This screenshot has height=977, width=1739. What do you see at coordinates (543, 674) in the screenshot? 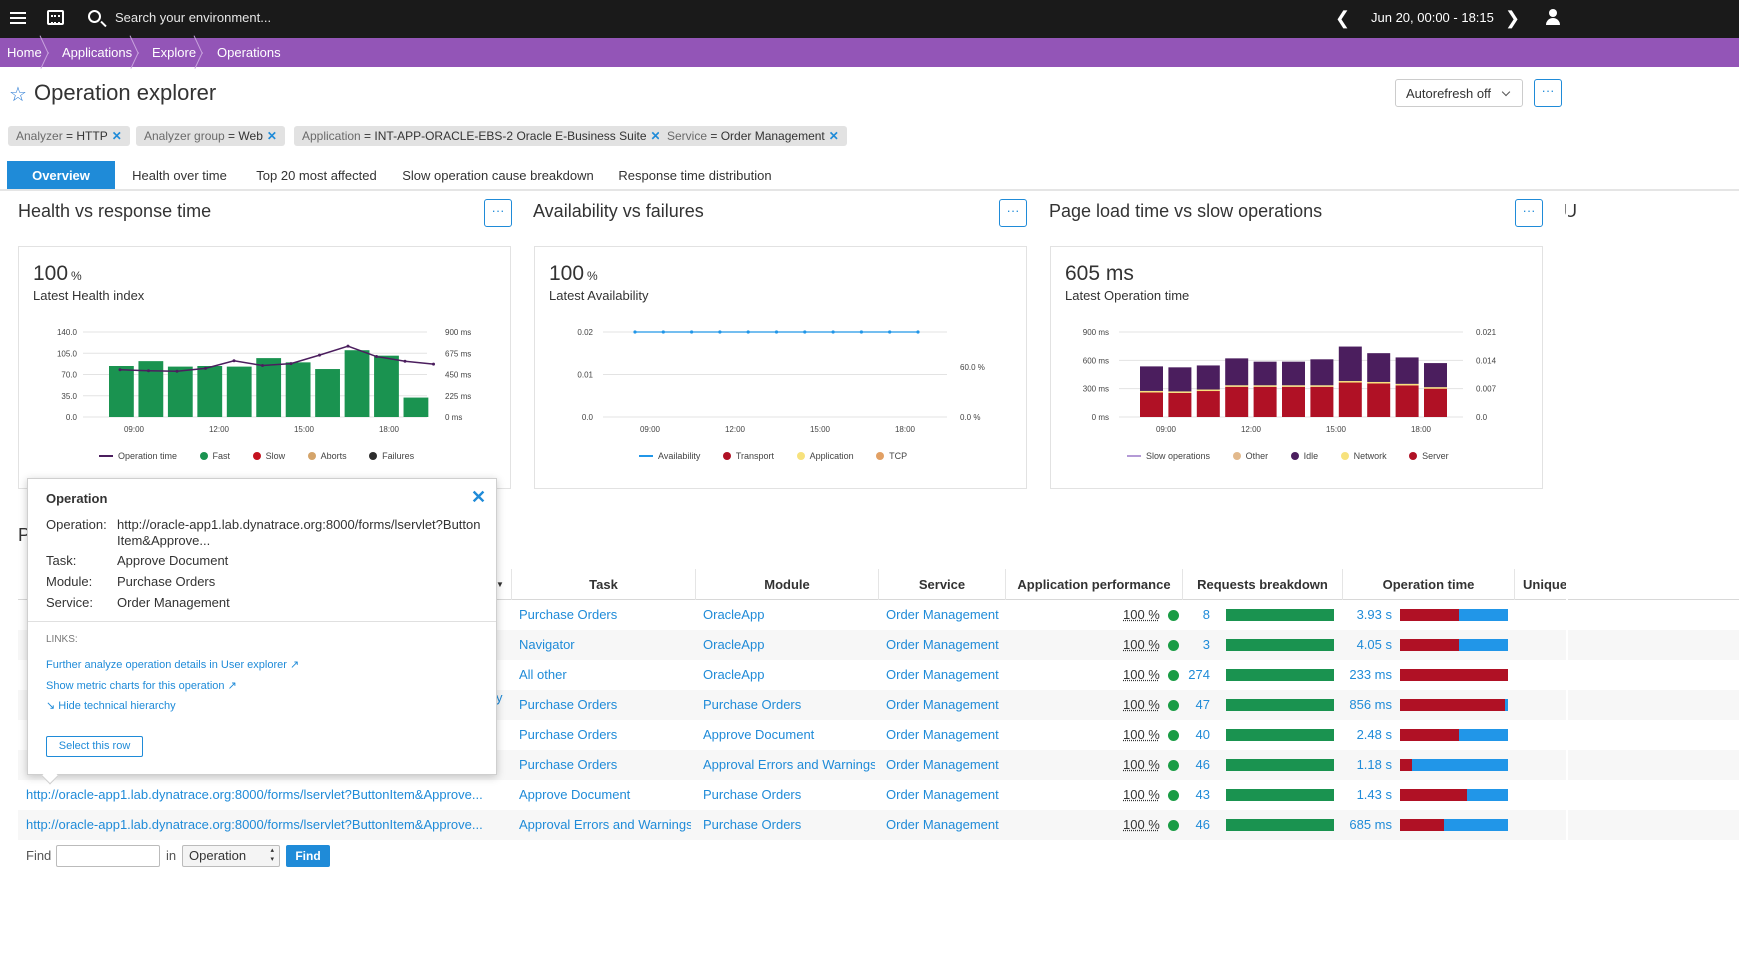
I see `task-link: All other` at bounding box center [543, 674].